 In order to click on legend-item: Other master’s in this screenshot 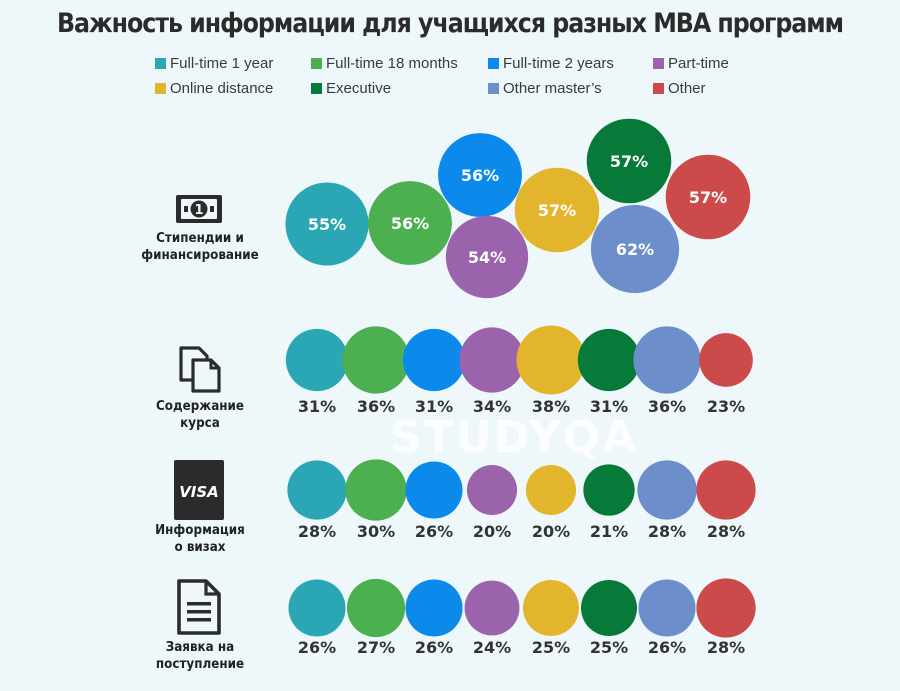, I will do `click(570, 88)`.